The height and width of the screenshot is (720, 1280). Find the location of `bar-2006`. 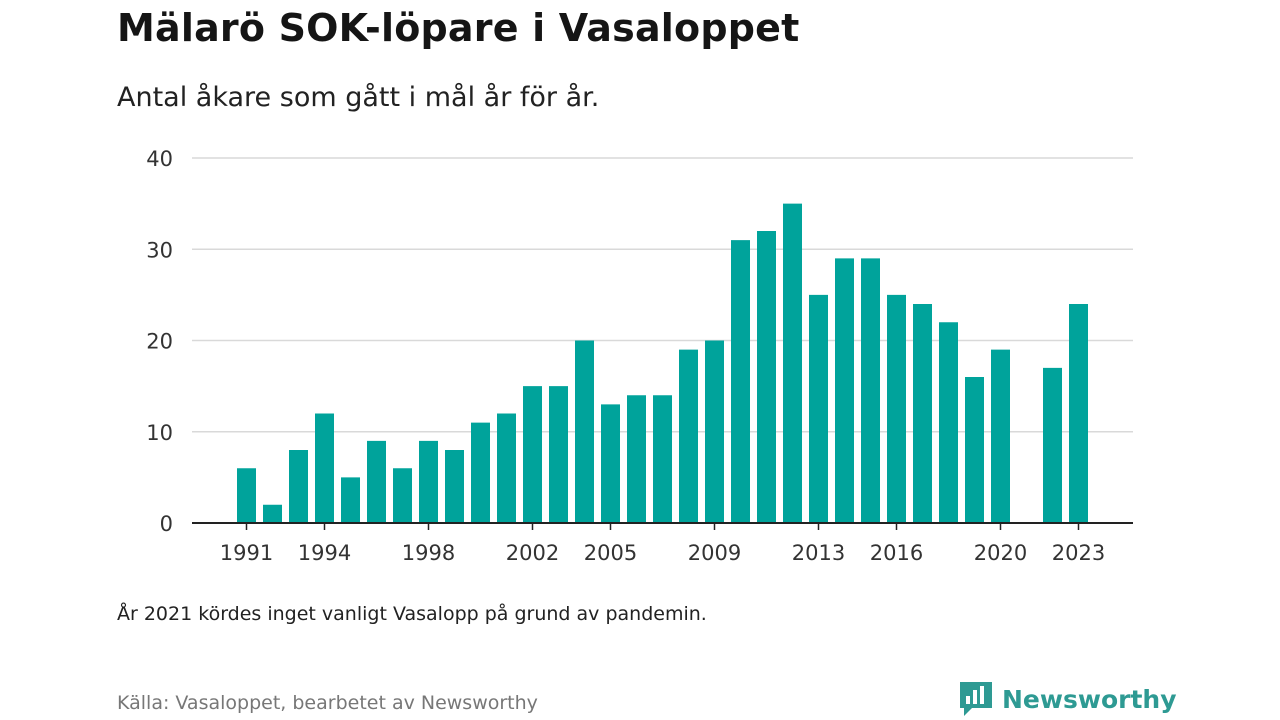

bar-2006 is located at coordinates (636, 459).